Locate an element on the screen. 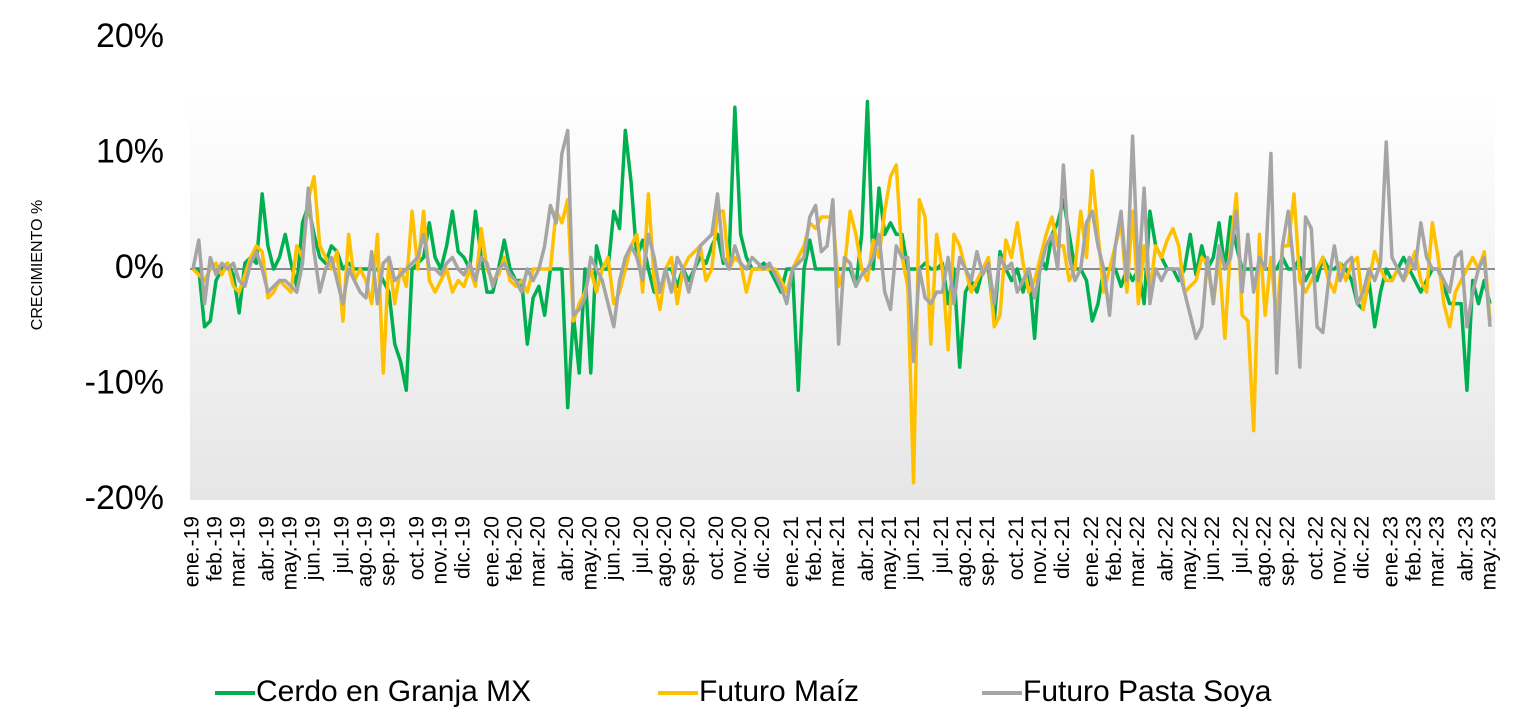 This screenshot has height=724, width=1518. x-tick-label: nov.-21 is located at coordinates (1039, 550).